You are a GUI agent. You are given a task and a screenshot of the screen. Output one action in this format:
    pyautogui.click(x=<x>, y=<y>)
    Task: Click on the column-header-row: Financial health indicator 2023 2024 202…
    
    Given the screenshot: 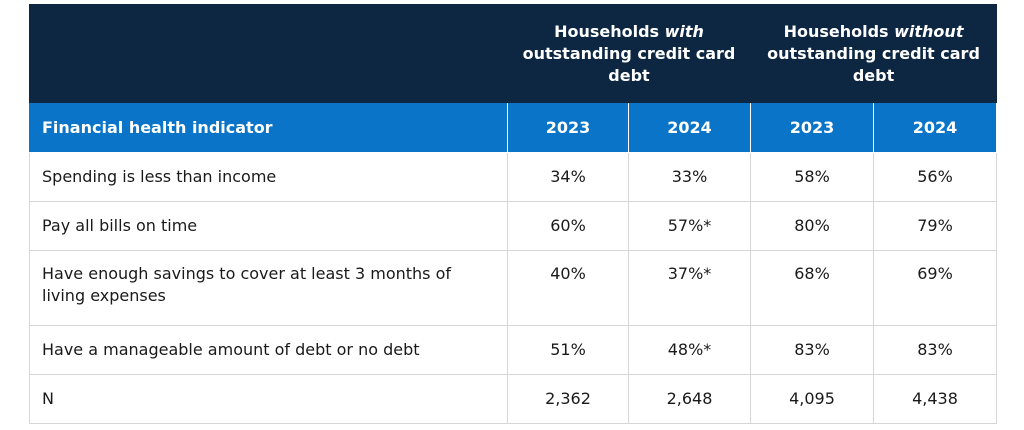 What is the action you would take?
    pyautogui.click(x=513, y=127)
    